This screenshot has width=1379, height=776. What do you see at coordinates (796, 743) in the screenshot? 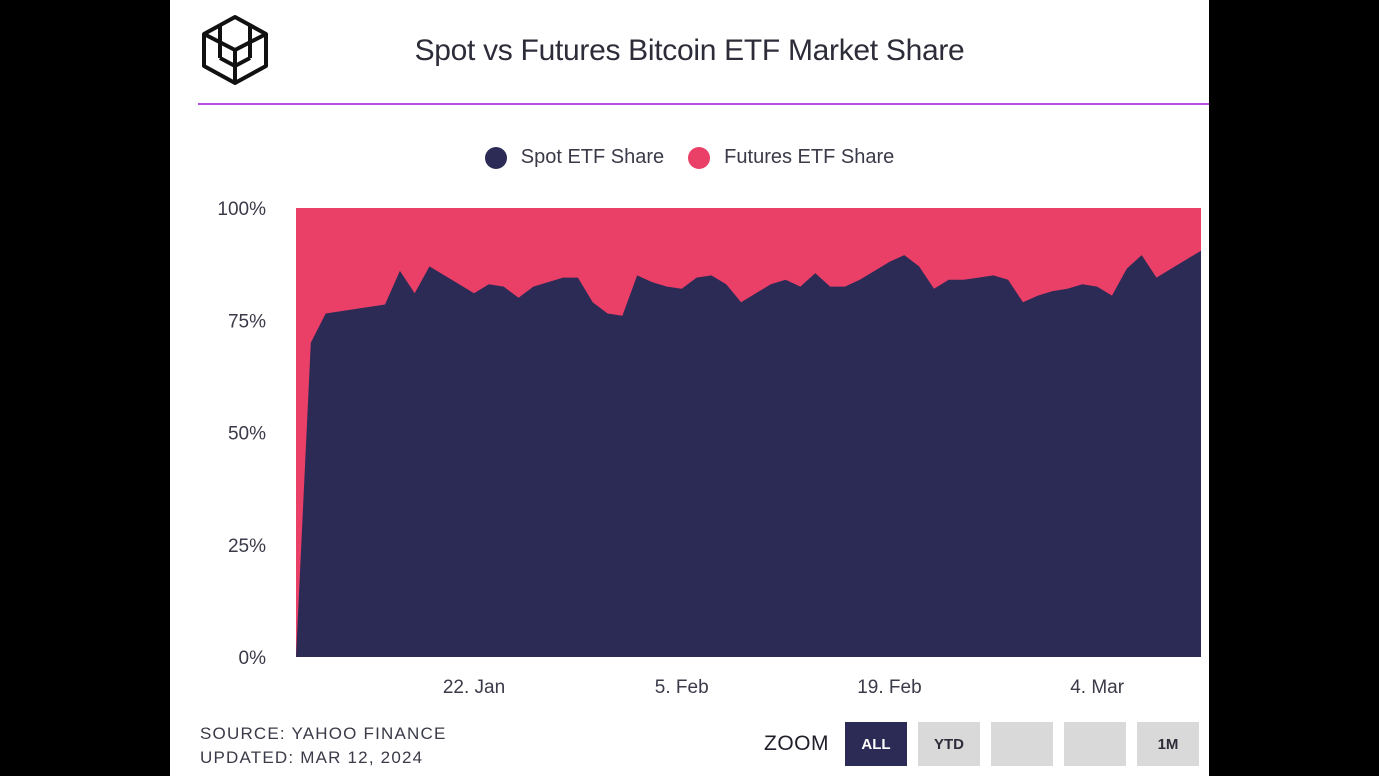
I see `zoom-label: ZOOM` at bounding box center [796, 743].